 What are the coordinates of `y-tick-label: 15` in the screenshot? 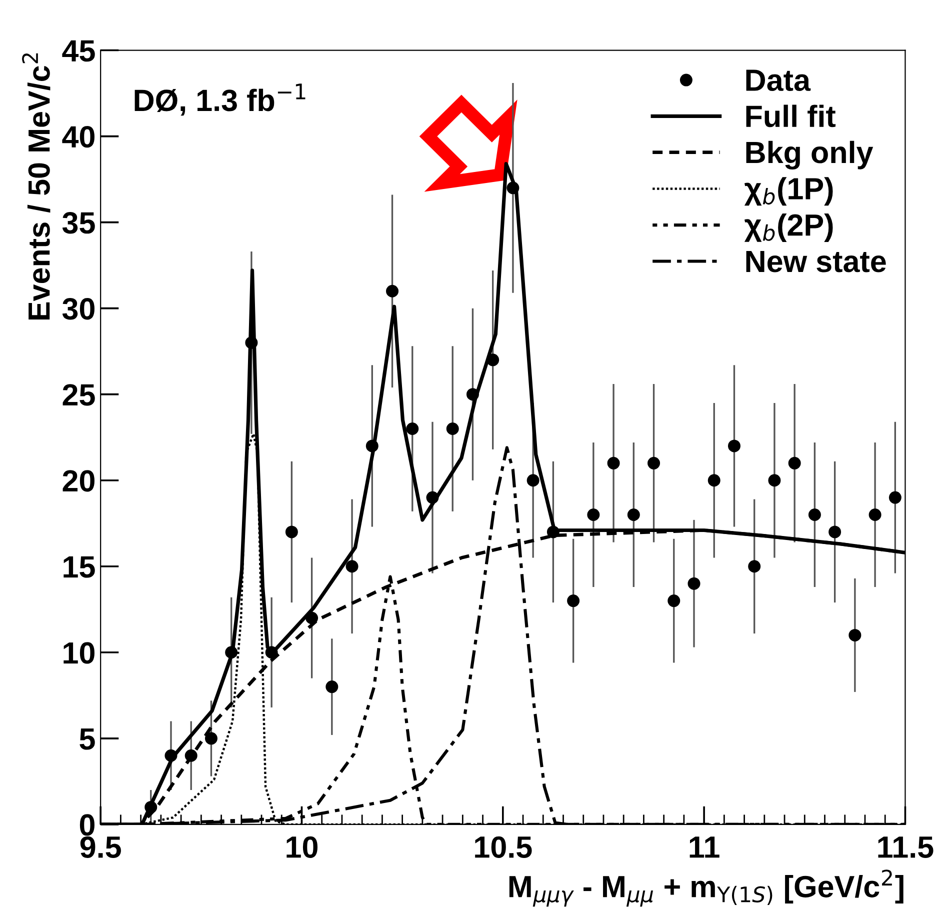 It's located at (79, 567).